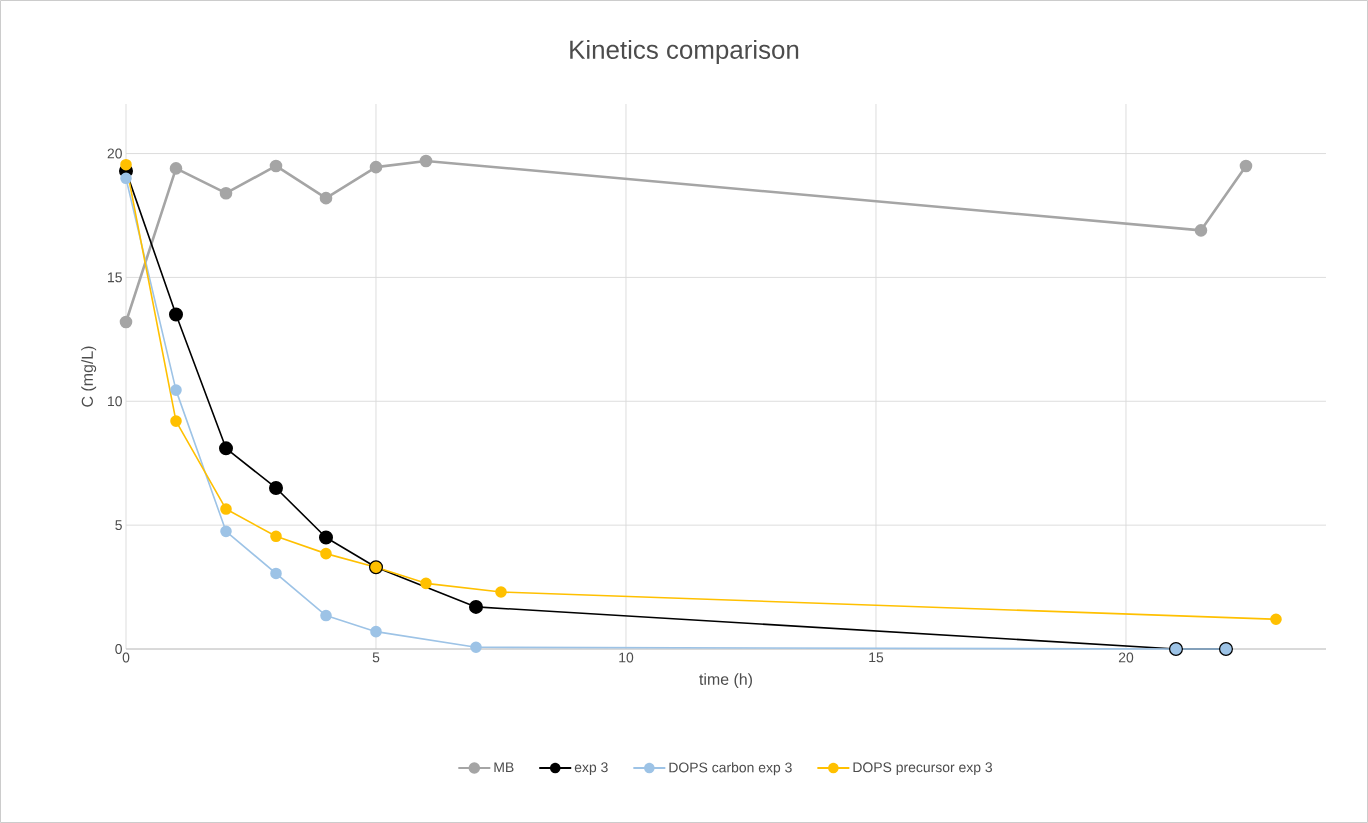  What do you see at coordinates (114, 153) in the screenshot?
I see `y-tick-label: 20` at bounding box center [114, 153].